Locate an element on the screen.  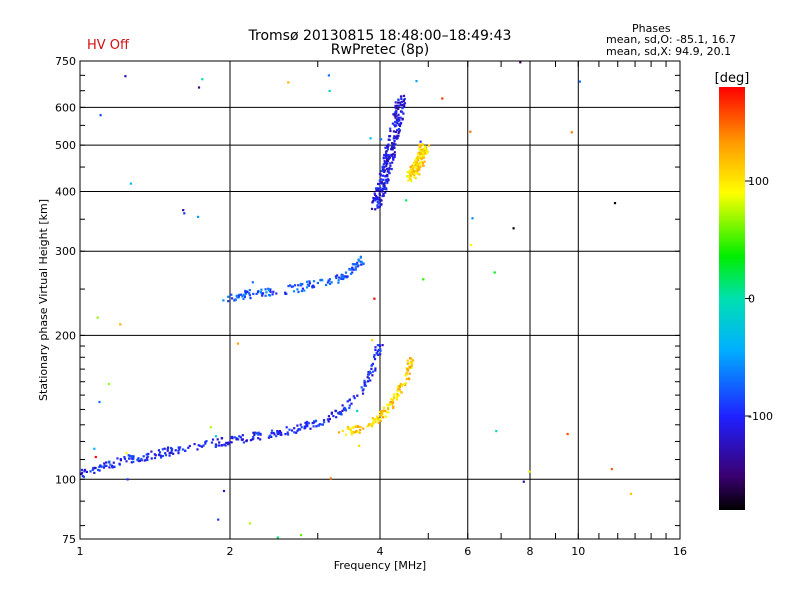
phases-title: Phases is located at coordinates (651, 28).